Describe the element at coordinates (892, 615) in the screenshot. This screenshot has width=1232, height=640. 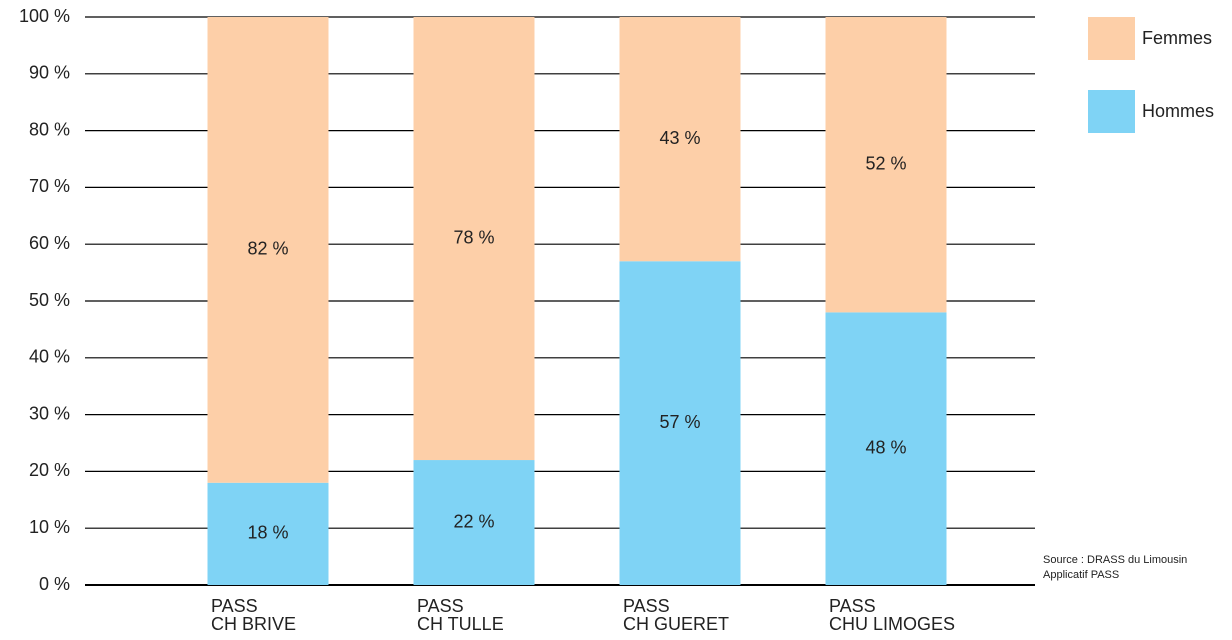
I see `x-tick-label: PASS CHU LIMOGES` at that location.